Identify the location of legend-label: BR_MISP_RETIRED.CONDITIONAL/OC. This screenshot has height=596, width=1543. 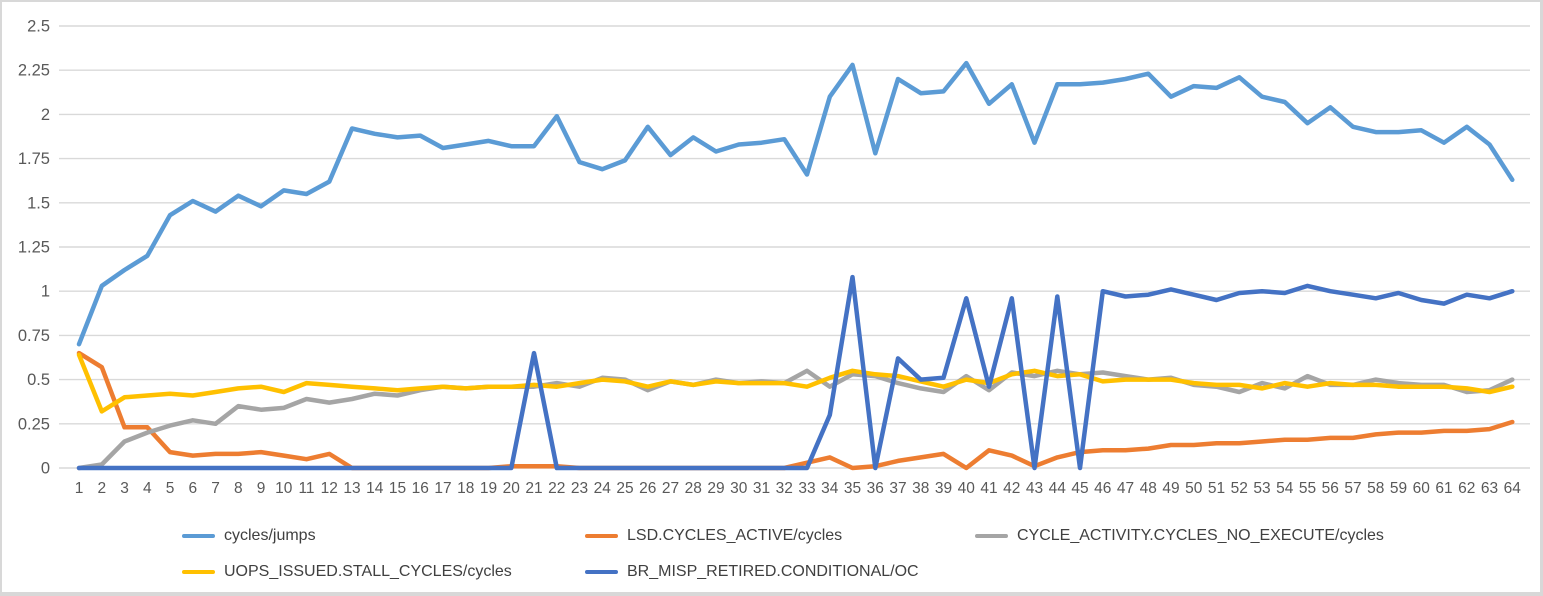
(773, 571).